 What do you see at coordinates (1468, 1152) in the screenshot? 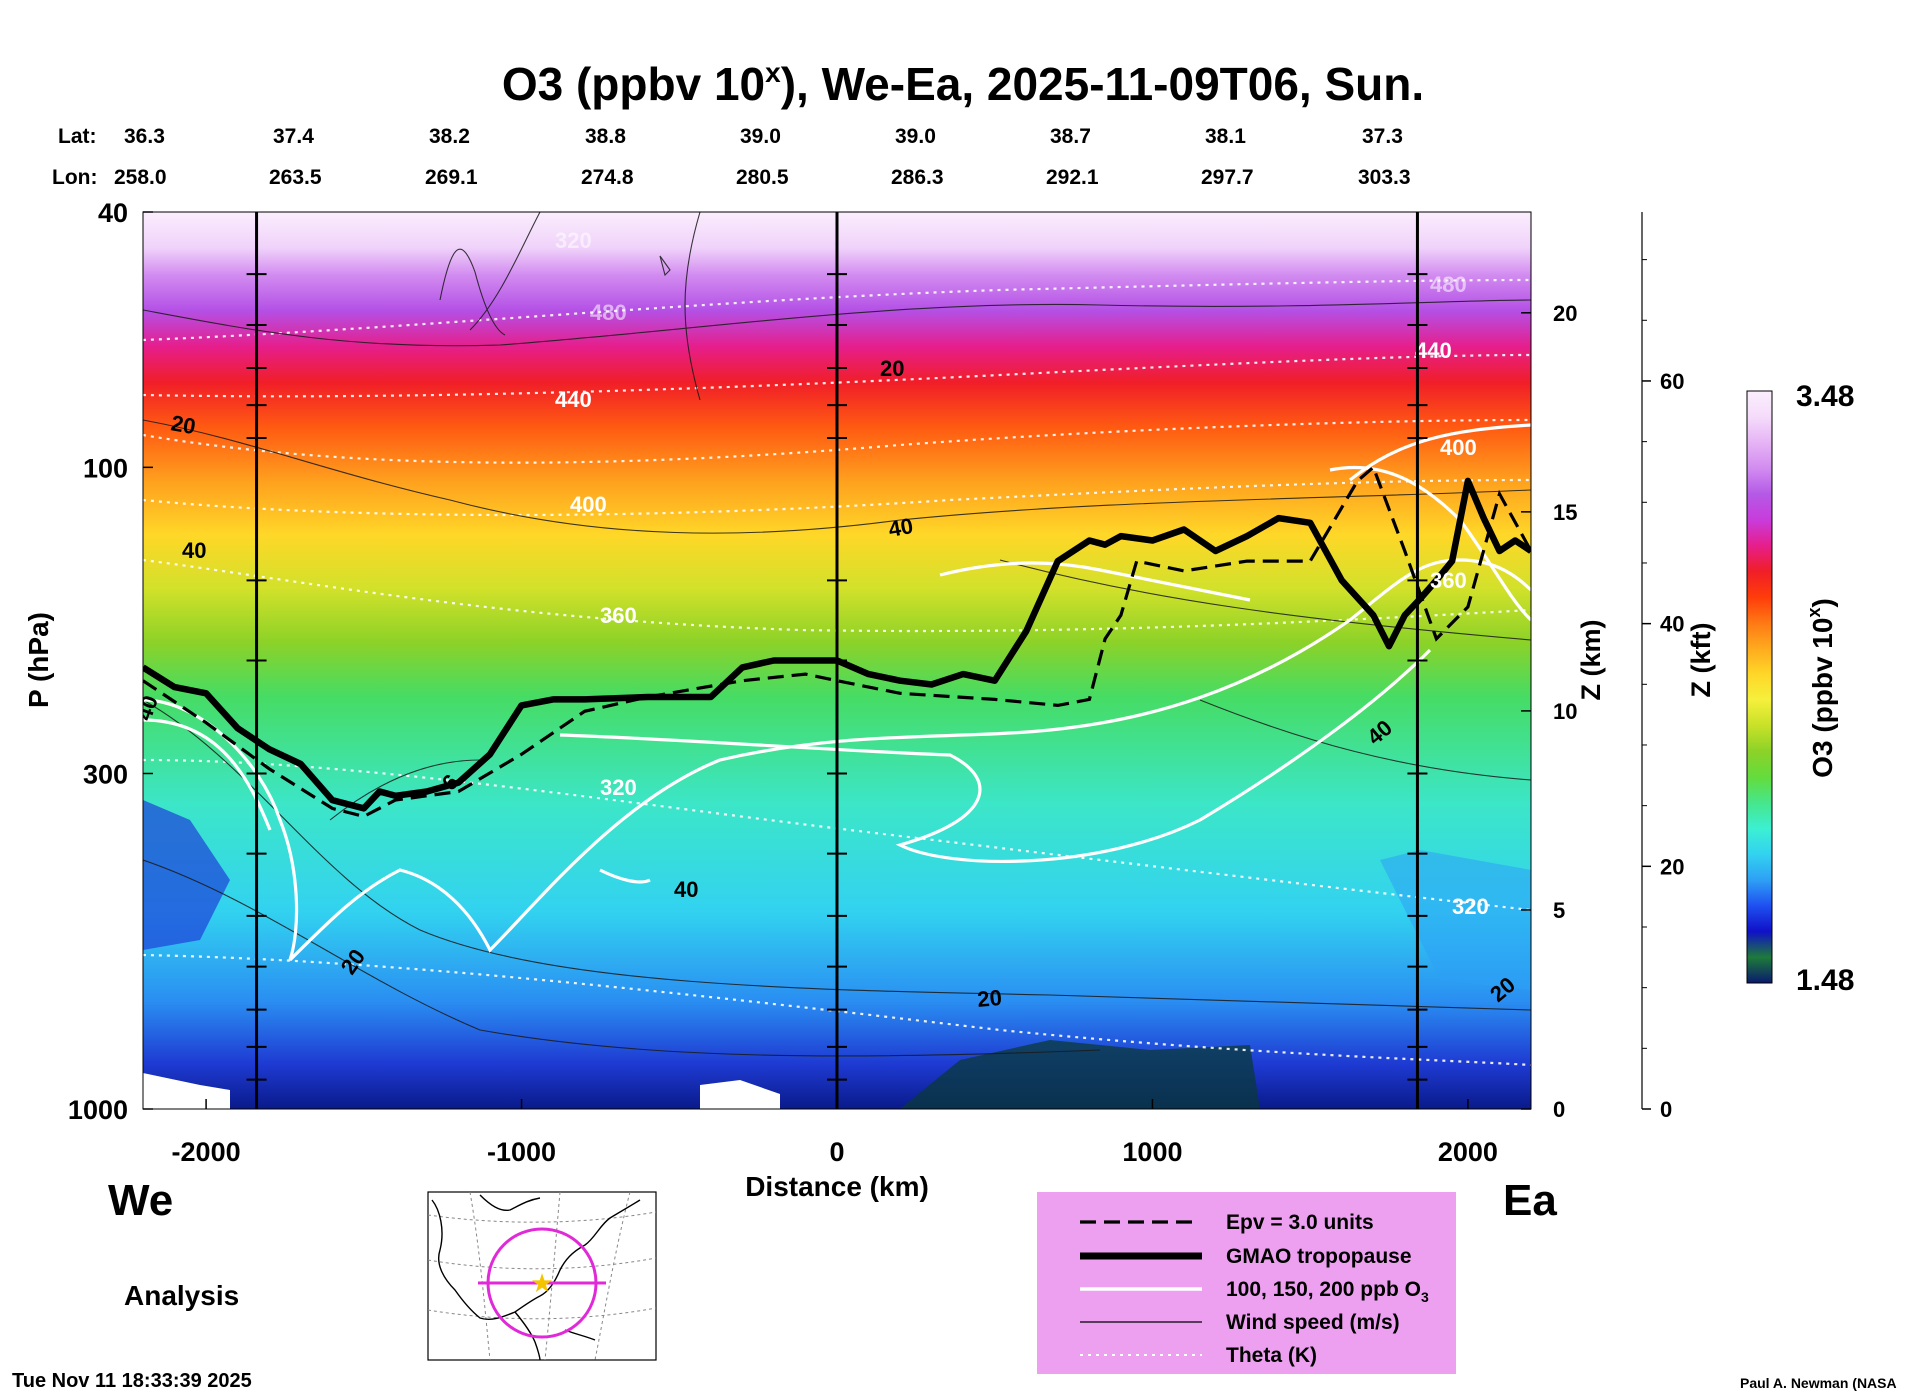
I see `x-tick-label: 2000` at bounding box center [1468, 1152].